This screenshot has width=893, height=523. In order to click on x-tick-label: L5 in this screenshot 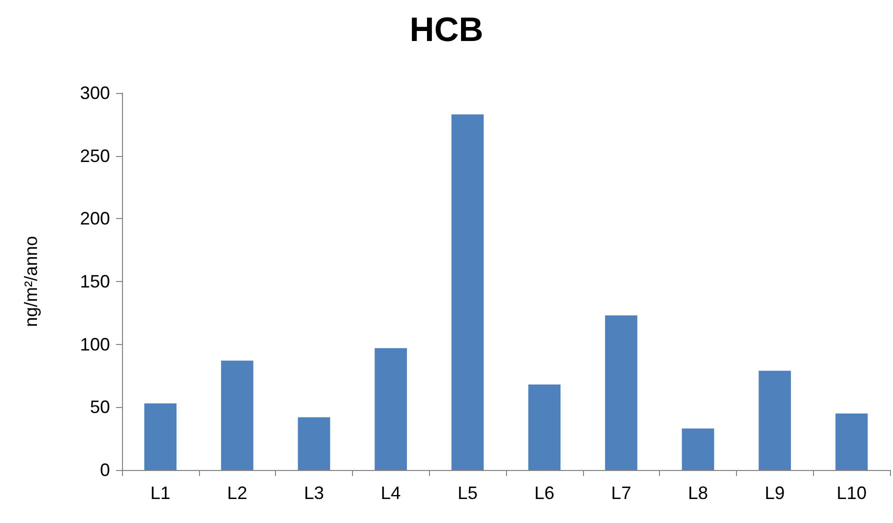, I will do `click(468, 493)`.